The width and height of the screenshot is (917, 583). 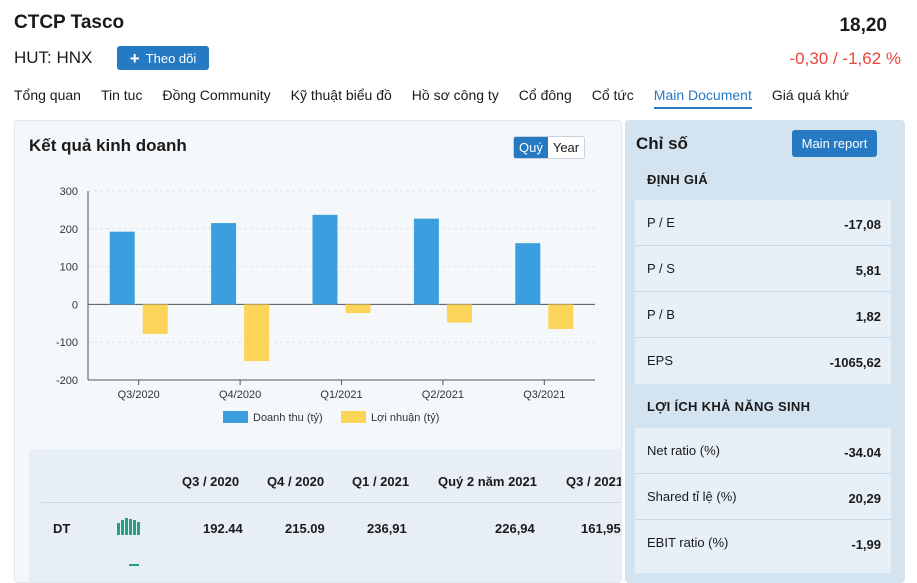 What do you see at coordinates (661, 314) in the screenshot?
I see `metric-label: P / B` at bounding box center [661, 314].